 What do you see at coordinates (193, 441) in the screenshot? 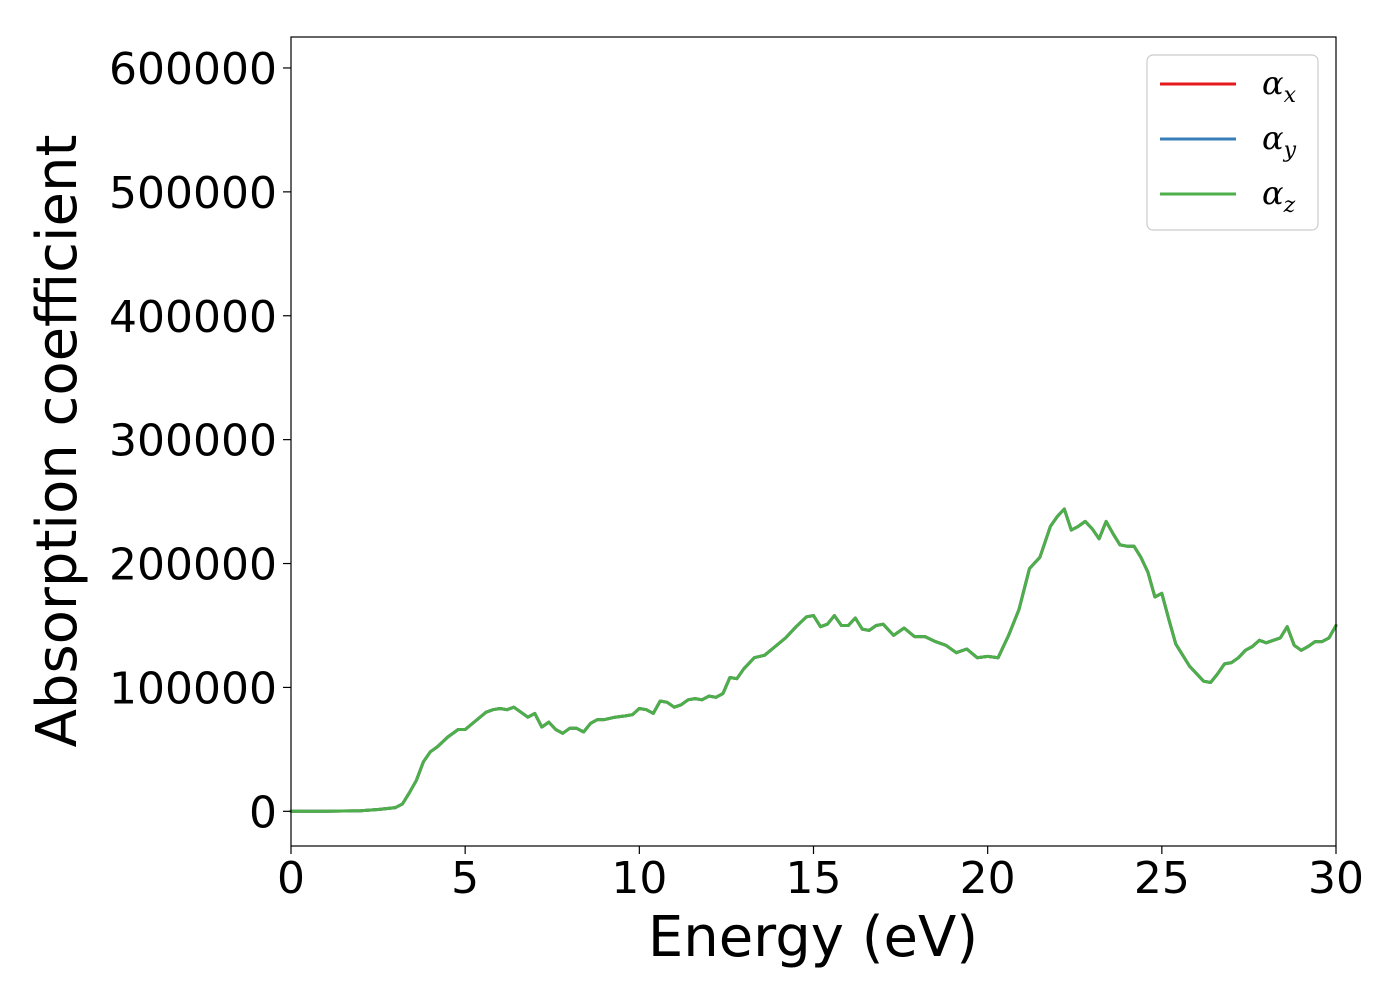
I see `y-tick-label: 300000` at bounding box center [193, 441].